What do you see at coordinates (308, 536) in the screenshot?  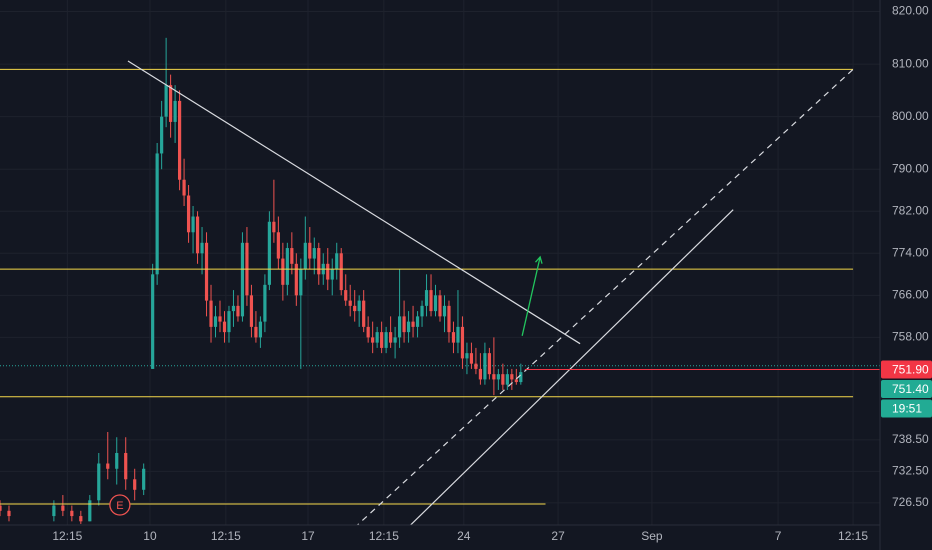 I see `x-tick-label: 17` at bounding box center [308, 536].